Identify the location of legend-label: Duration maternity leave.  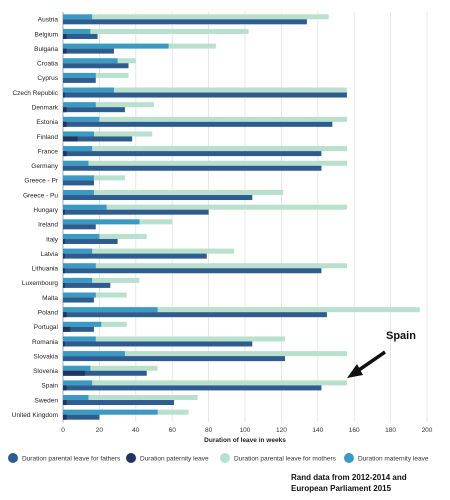
(393, 459).